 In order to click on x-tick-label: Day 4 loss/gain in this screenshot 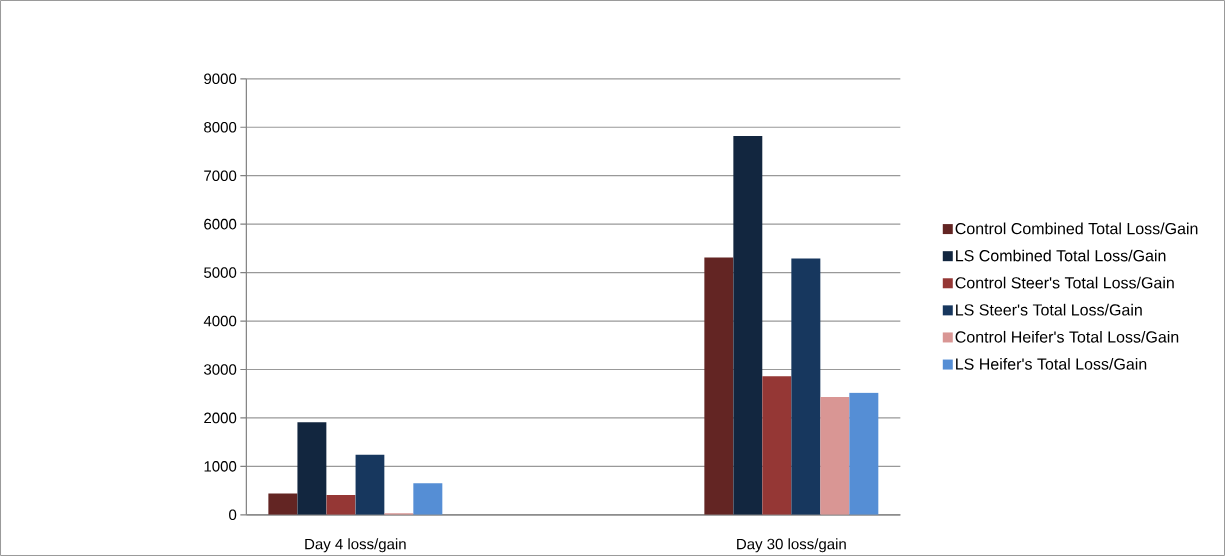, I will do `click(355, 545)`.